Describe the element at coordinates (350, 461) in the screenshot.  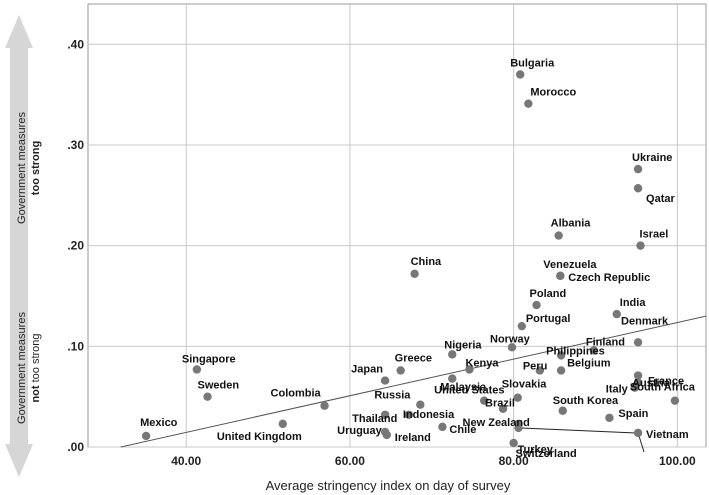
I see `x-tick-label: 60.00` at that location.